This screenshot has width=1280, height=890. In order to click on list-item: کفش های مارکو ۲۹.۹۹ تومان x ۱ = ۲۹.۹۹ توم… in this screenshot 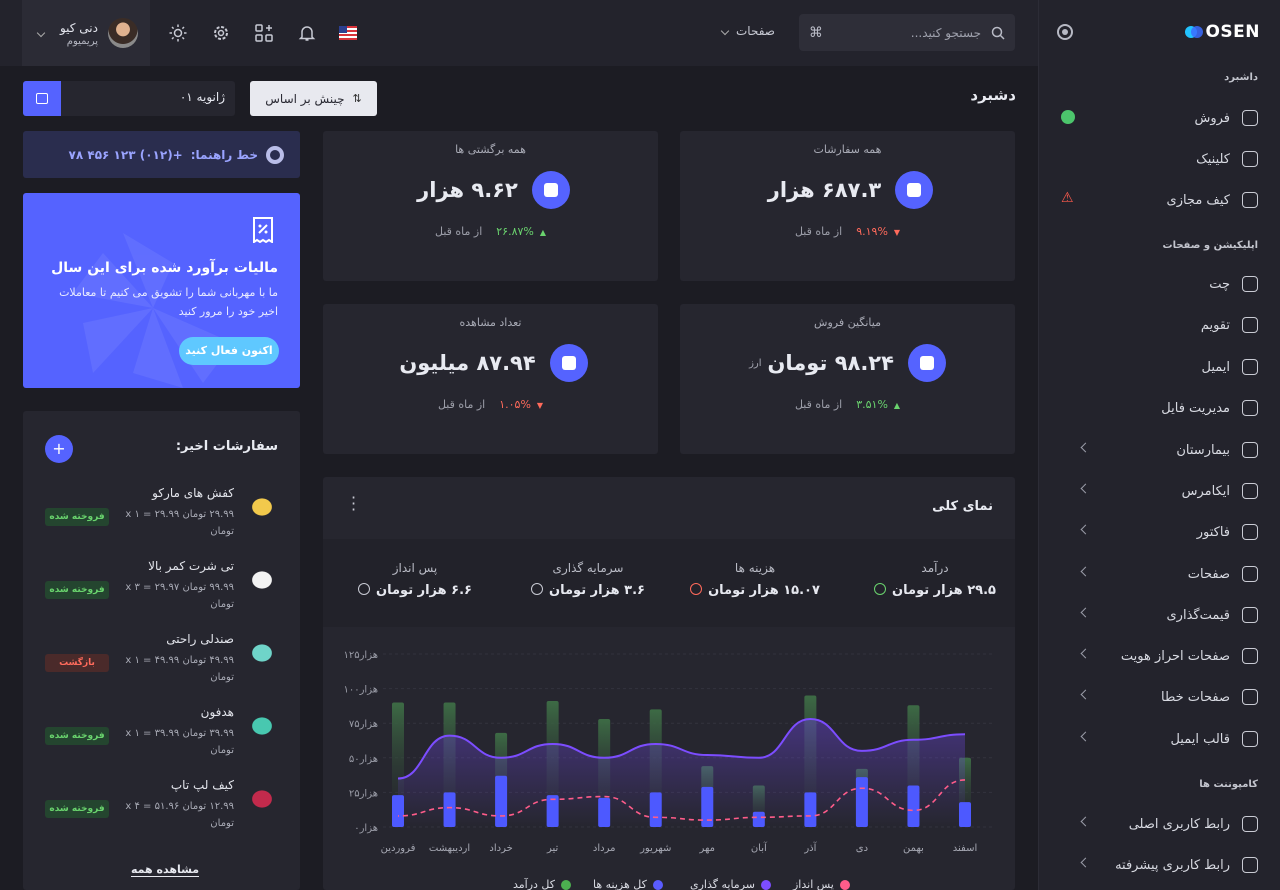, I will do `click(162, 518)`.